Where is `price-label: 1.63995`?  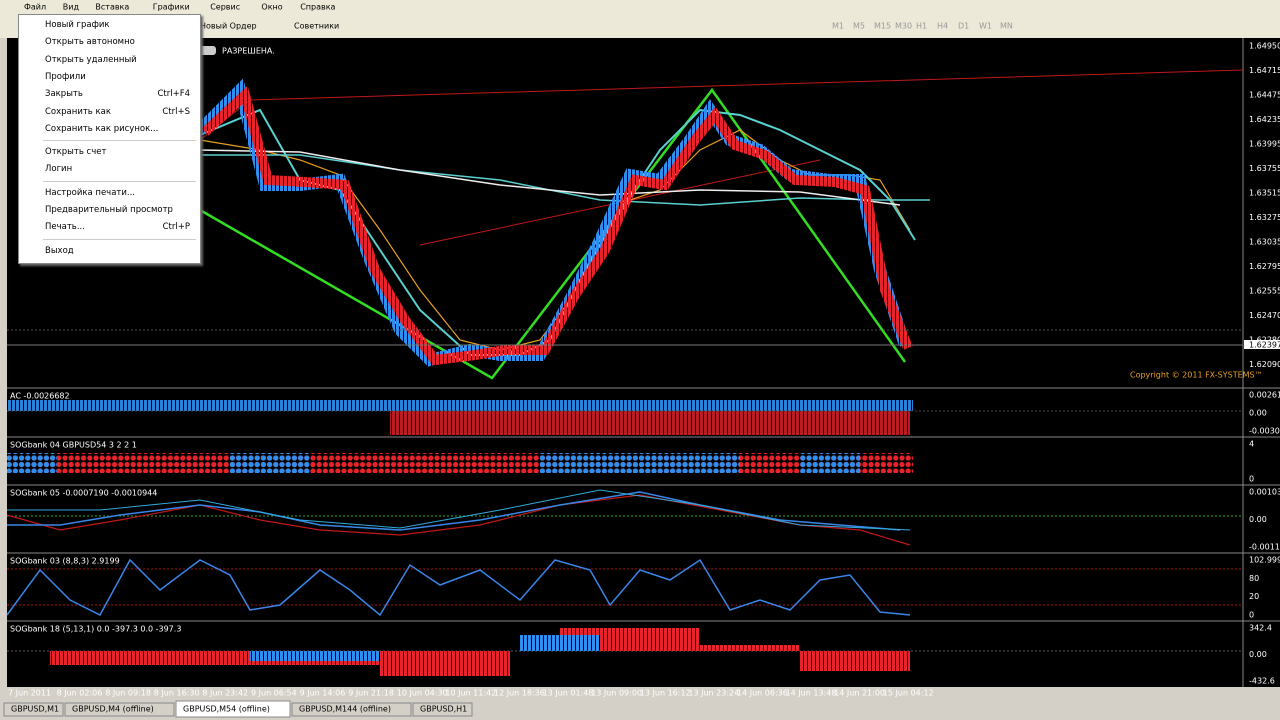 price-label: 1.63995 is located at coordinates (1264, 144).